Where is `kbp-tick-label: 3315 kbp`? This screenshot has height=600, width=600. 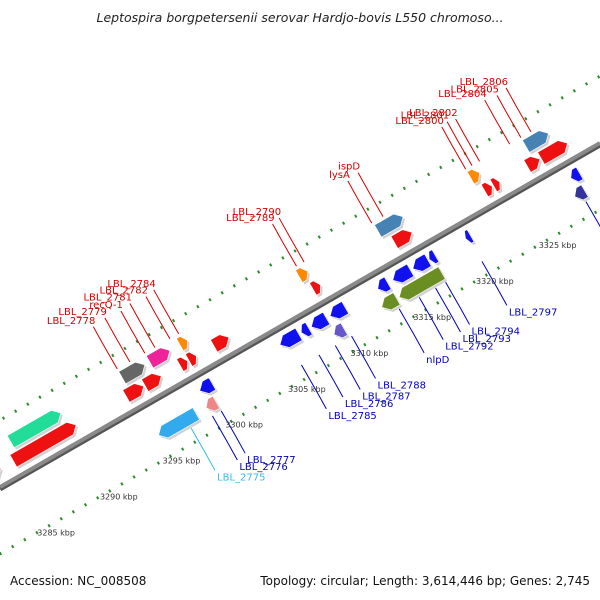
kbp-tick-label: 3315 kbp is located at coordinates (432, 317).